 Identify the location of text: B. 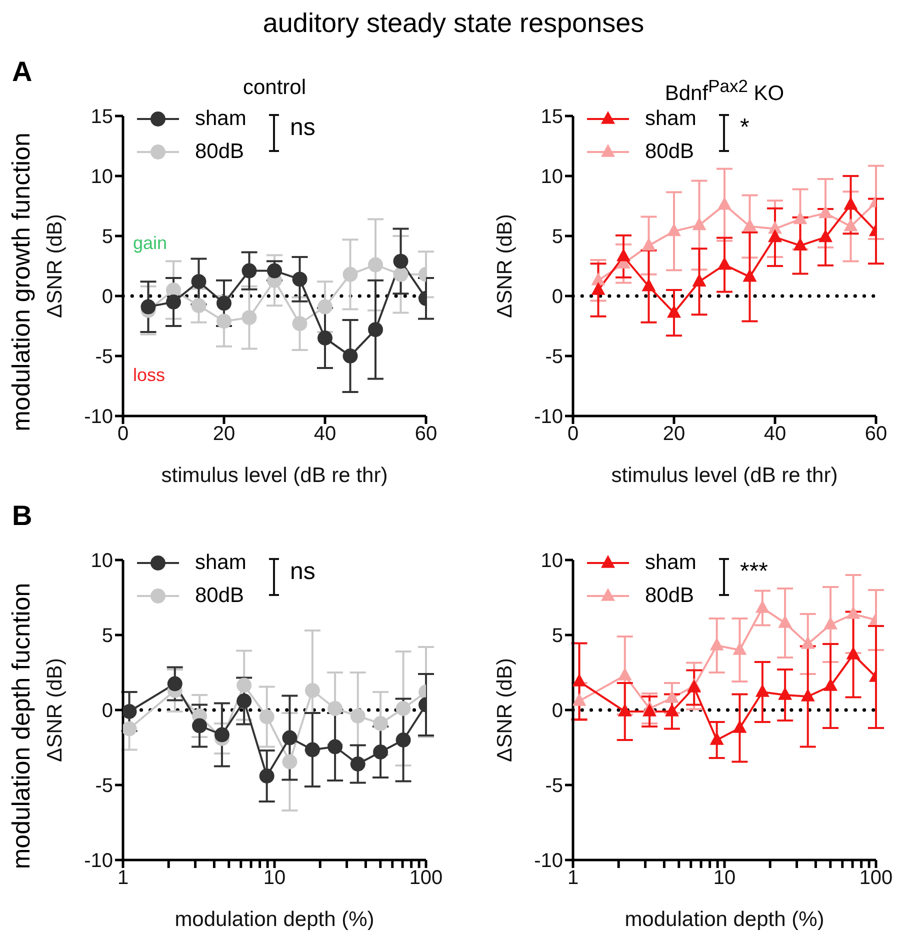
(22, 516).